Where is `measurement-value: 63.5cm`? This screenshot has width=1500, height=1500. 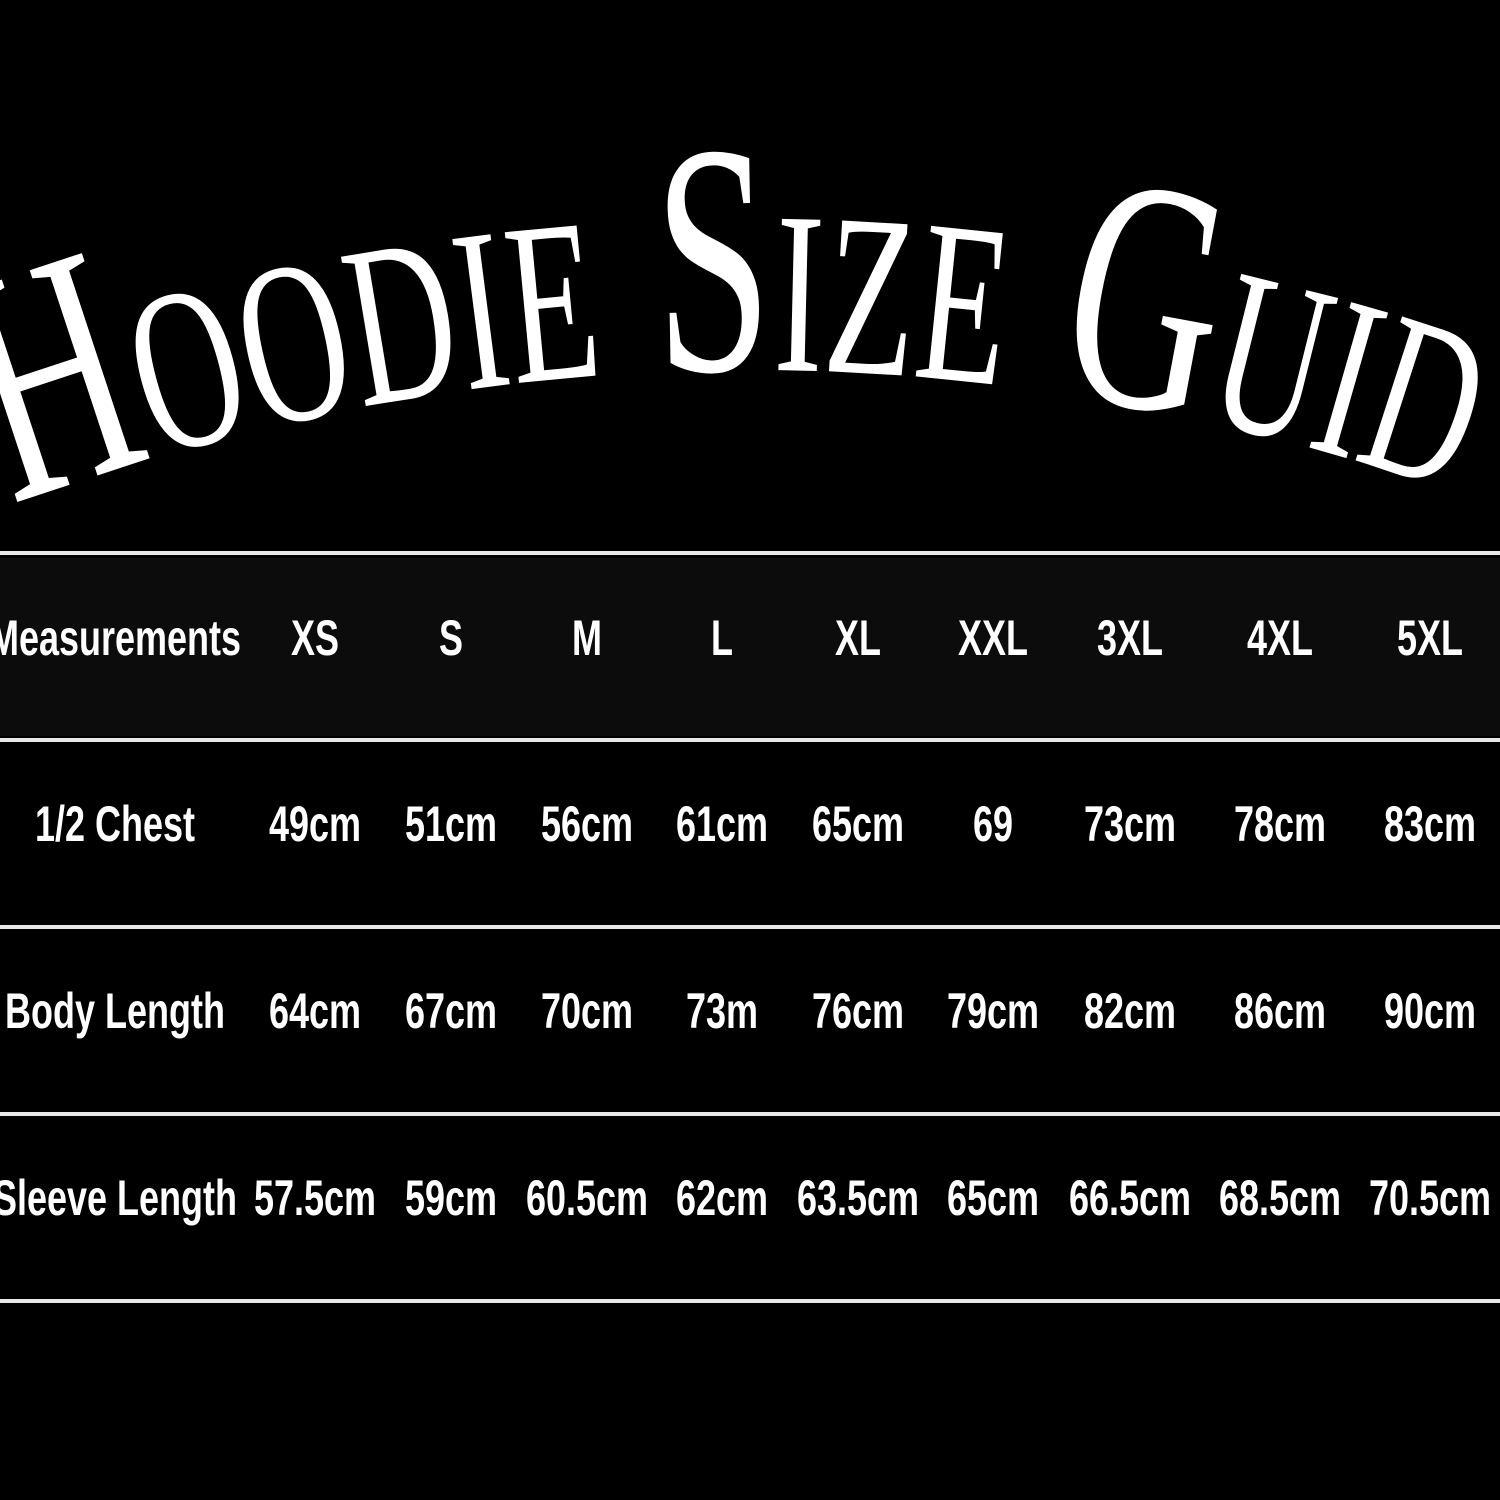 measurement-value: 63.5cm is located at coordinates (858, 1199).